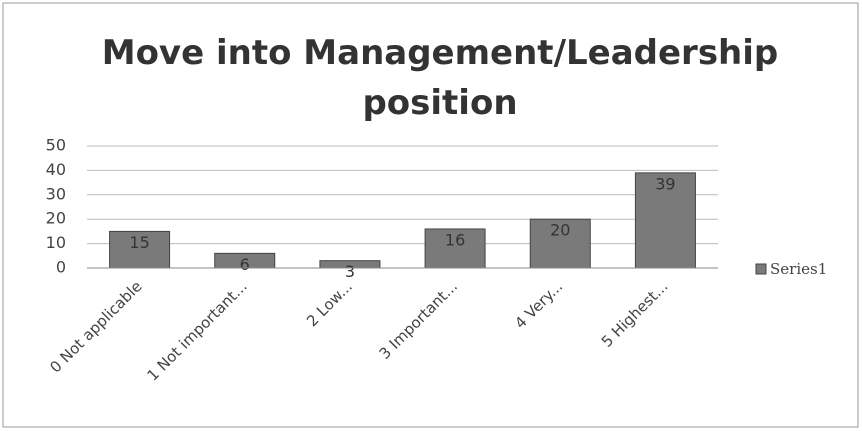 The width and height of the screenshot is (862, 431). What do you see at coordinates (245, 264) in the screenshot?
I see `data-label: 6` at bounding box center [245, 264].